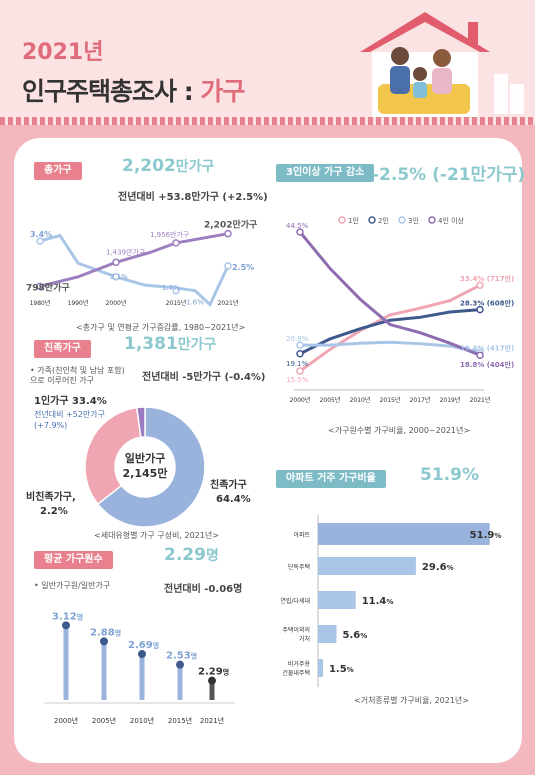 The height and width of the screenshot is (775, 535). What do you see at coordinates (295, 601) in the screenshot?
I see `category-label: 연립/다세대` at bounding box center [295, 601].